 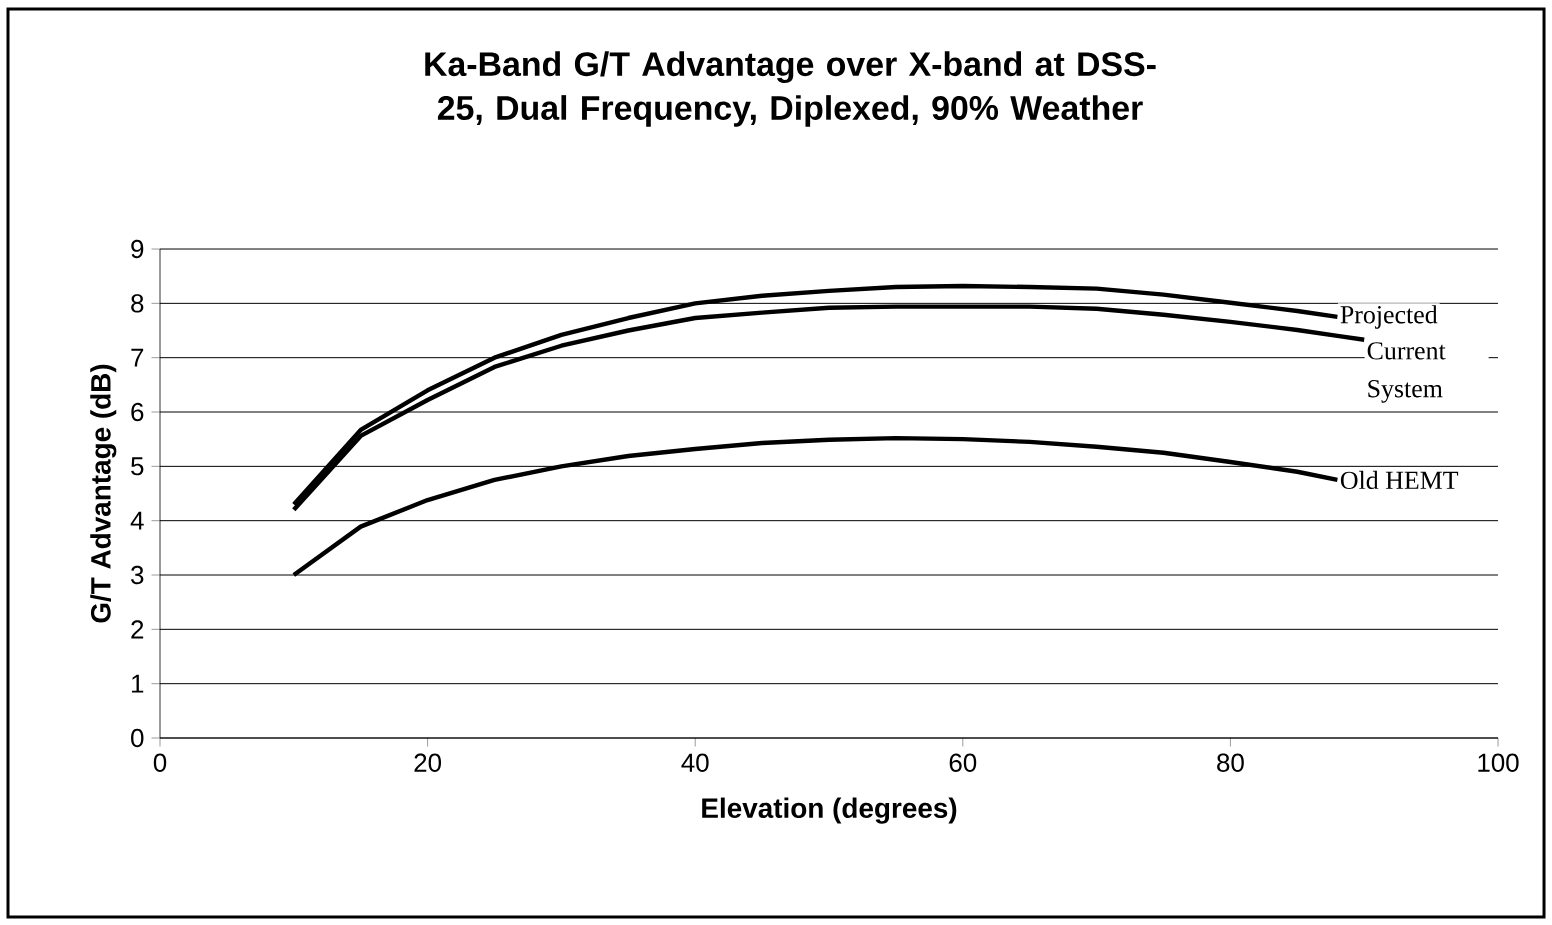 What do you see at coordinates (137, 303) in the screenshot?
I see `y-tick-label: 8` at bounding box center [137, 303].